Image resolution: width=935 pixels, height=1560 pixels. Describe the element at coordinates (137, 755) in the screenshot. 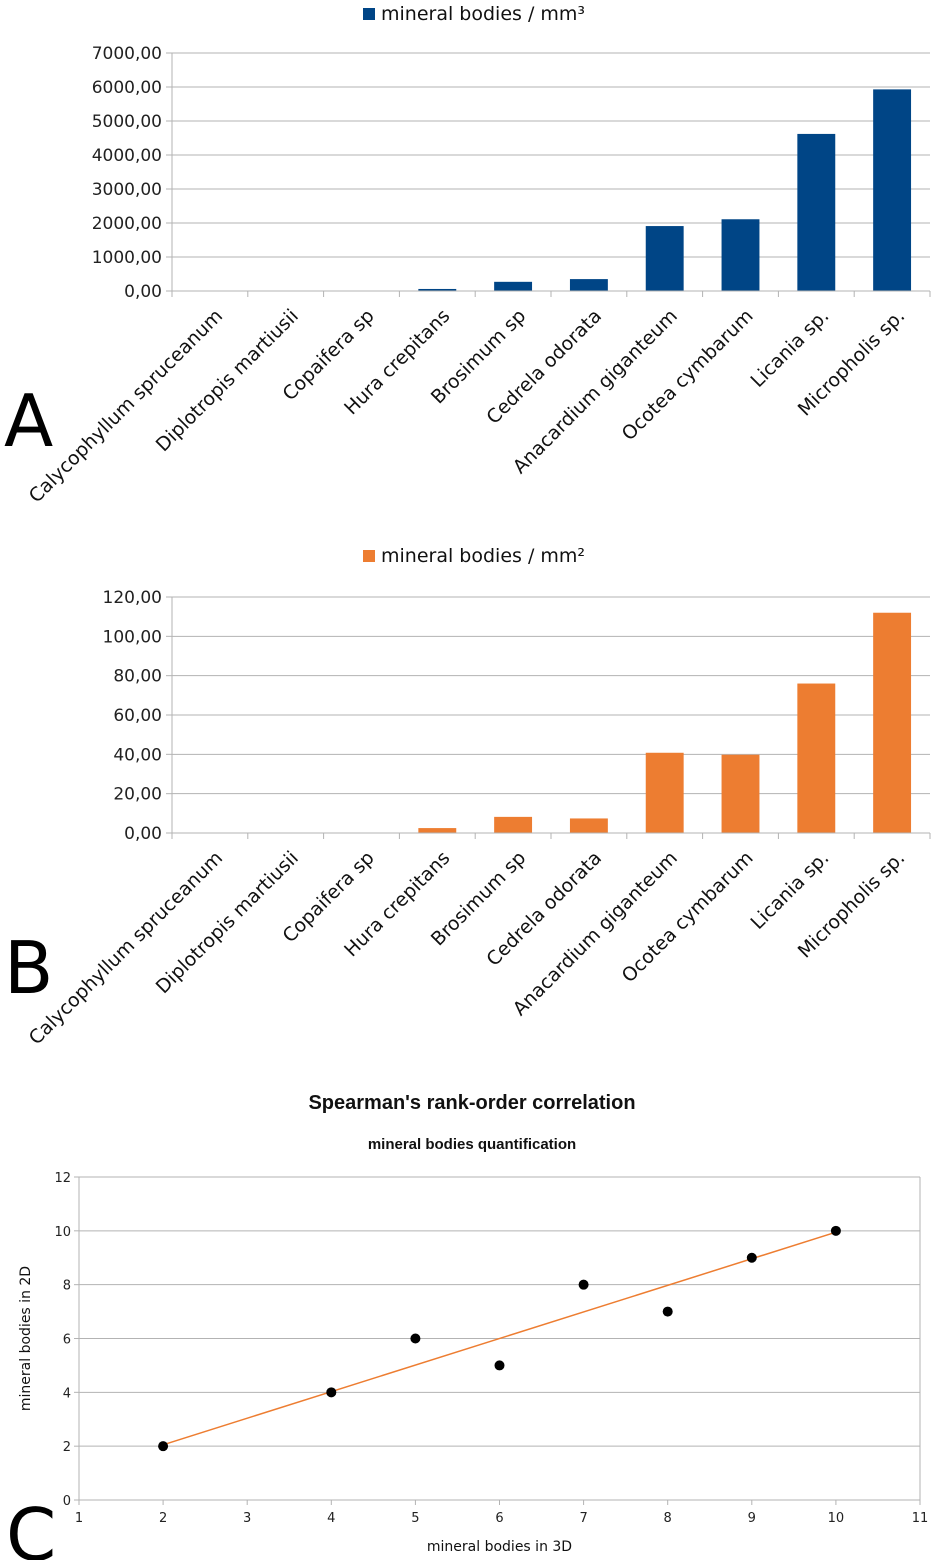

I see `y-tick-label: 40,00` at that location.